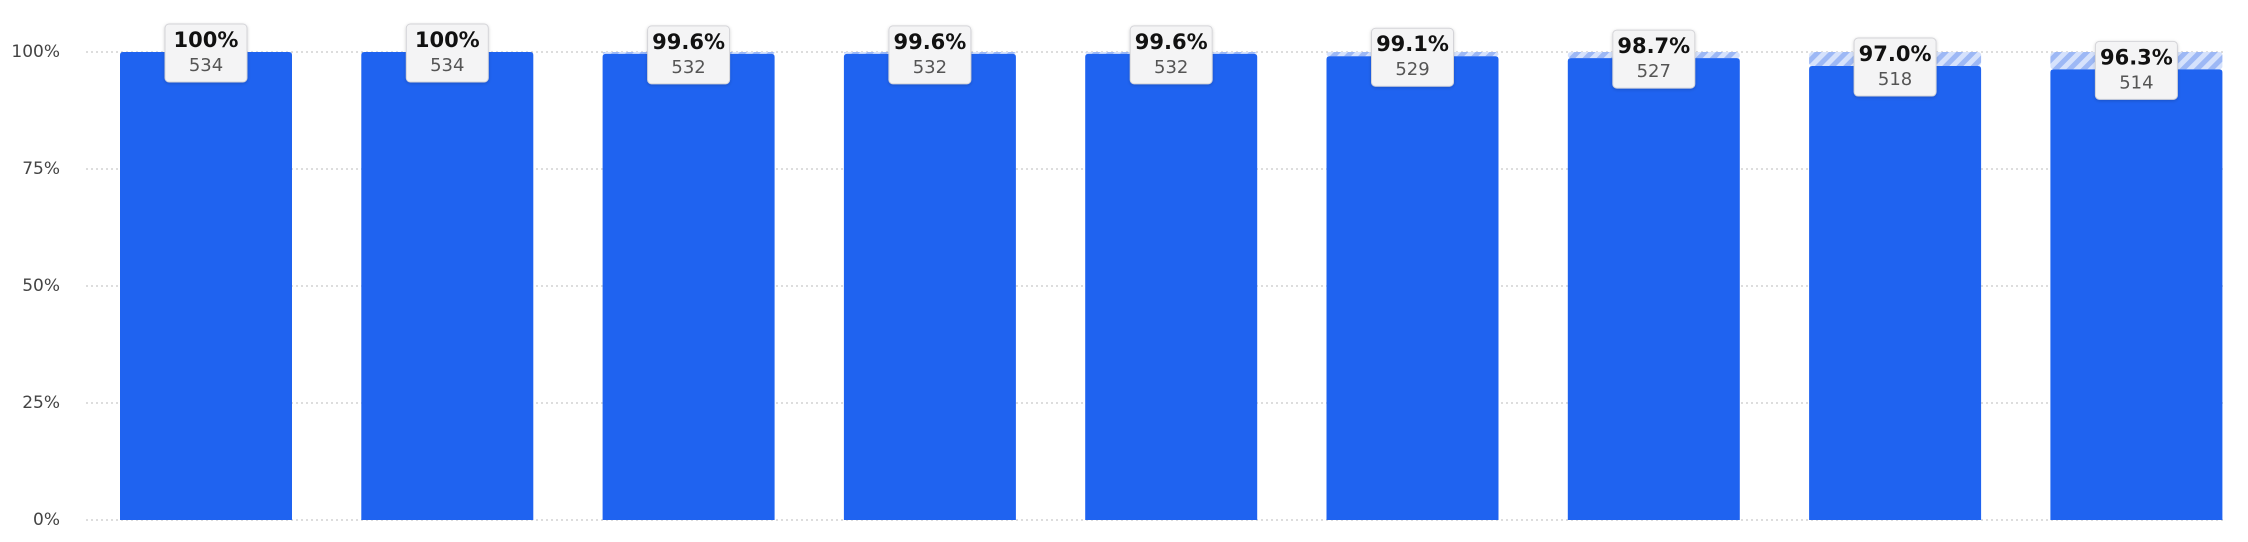  Describe the element at coordinates (2136, 82) in the screenshot. I see `count-label: 514` at that location.